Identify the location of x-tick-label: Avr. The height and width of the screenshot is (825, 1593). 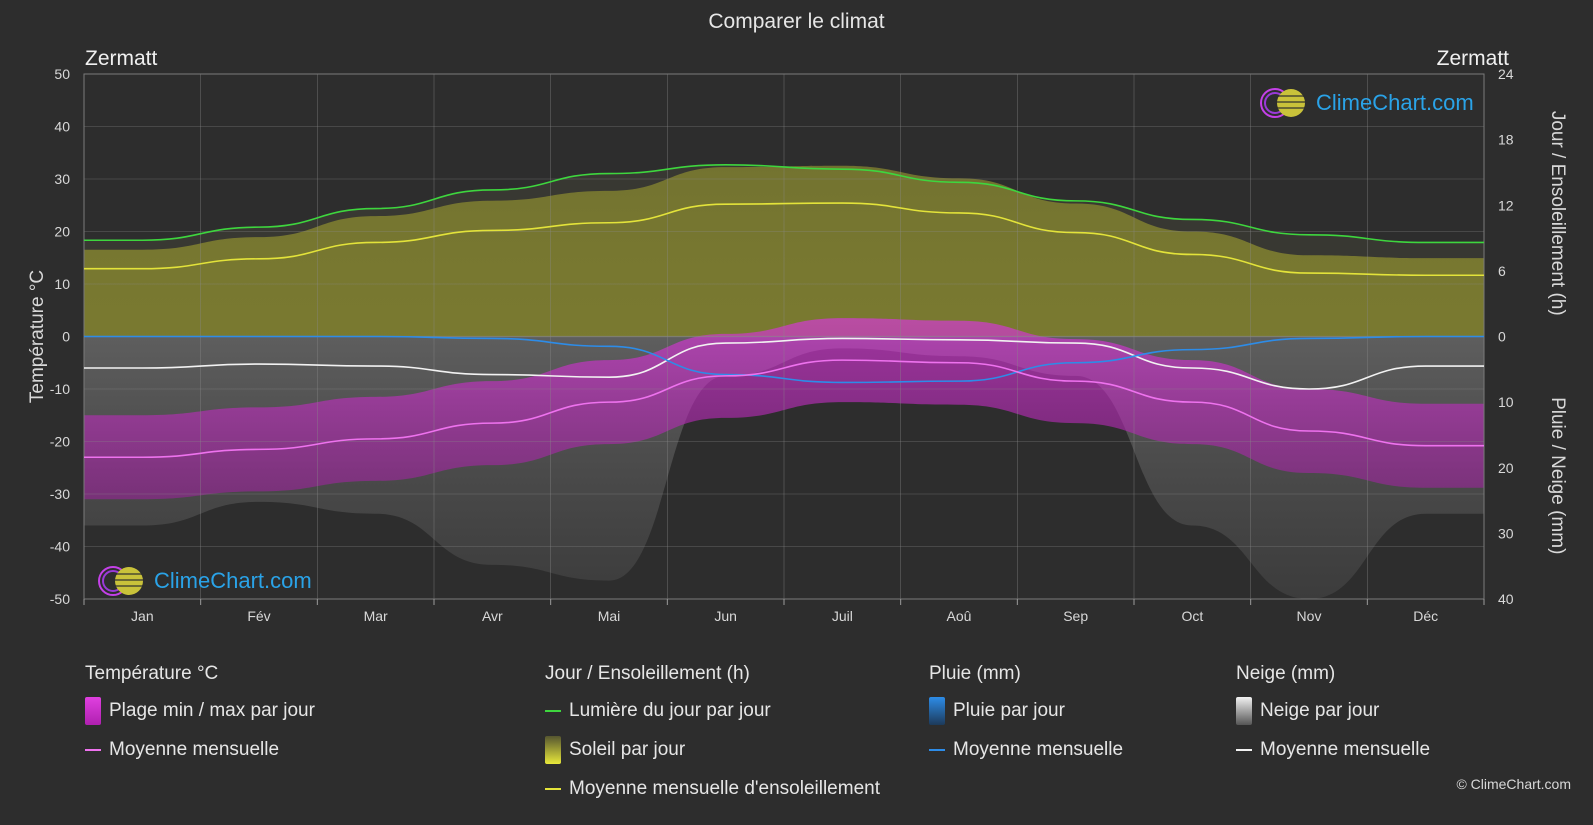
(492, 616).